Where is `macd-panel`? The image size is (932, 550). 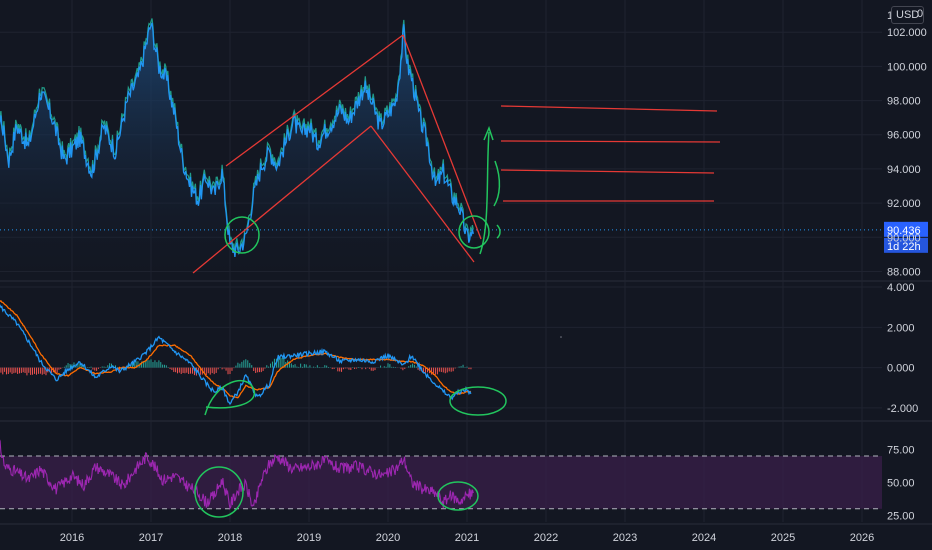 macd-panel is located at coordinates (281, 352).